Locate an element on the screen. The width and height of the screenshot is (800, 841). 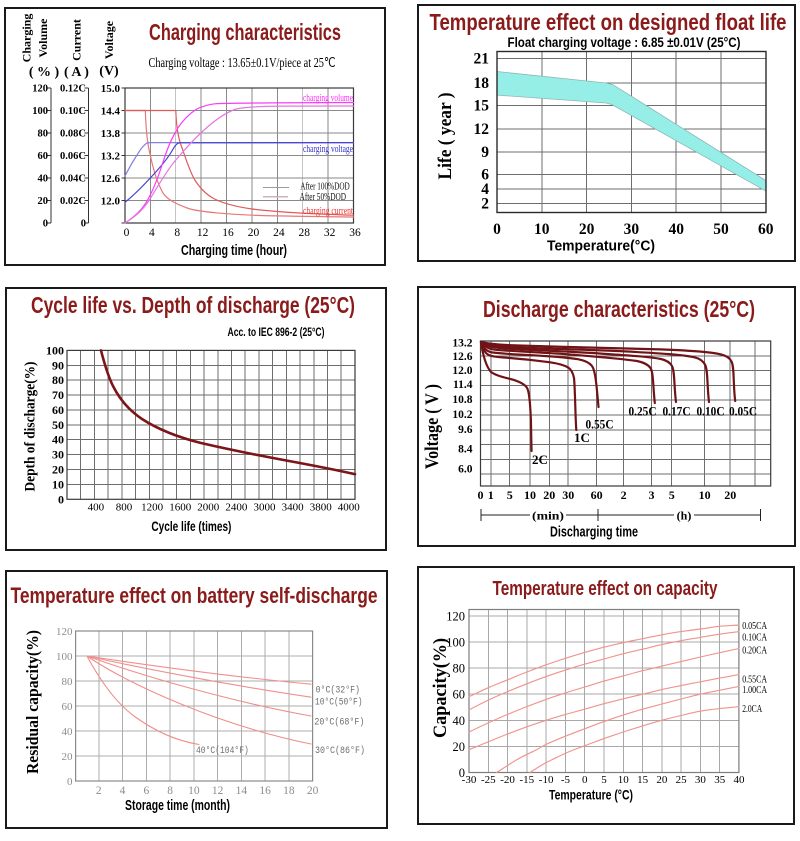
svg-text: 10°C(50°F) is located at coordinates (339, 702).